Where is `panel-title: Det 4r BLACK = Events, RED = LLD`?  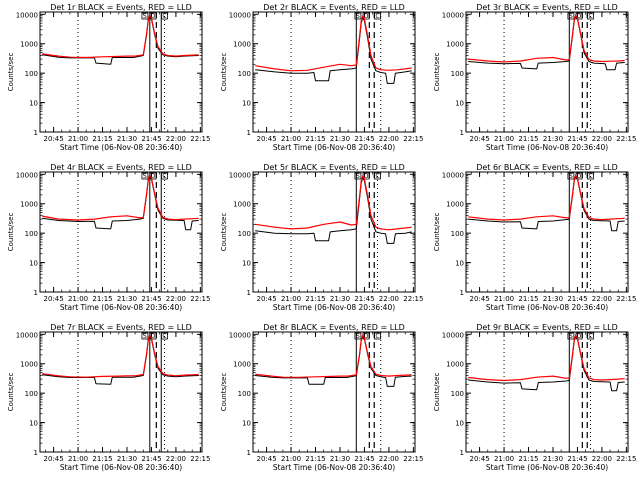 panel-title: Det 4r BLACK = Events, RED = LLD is located at coordinates (121, 167).